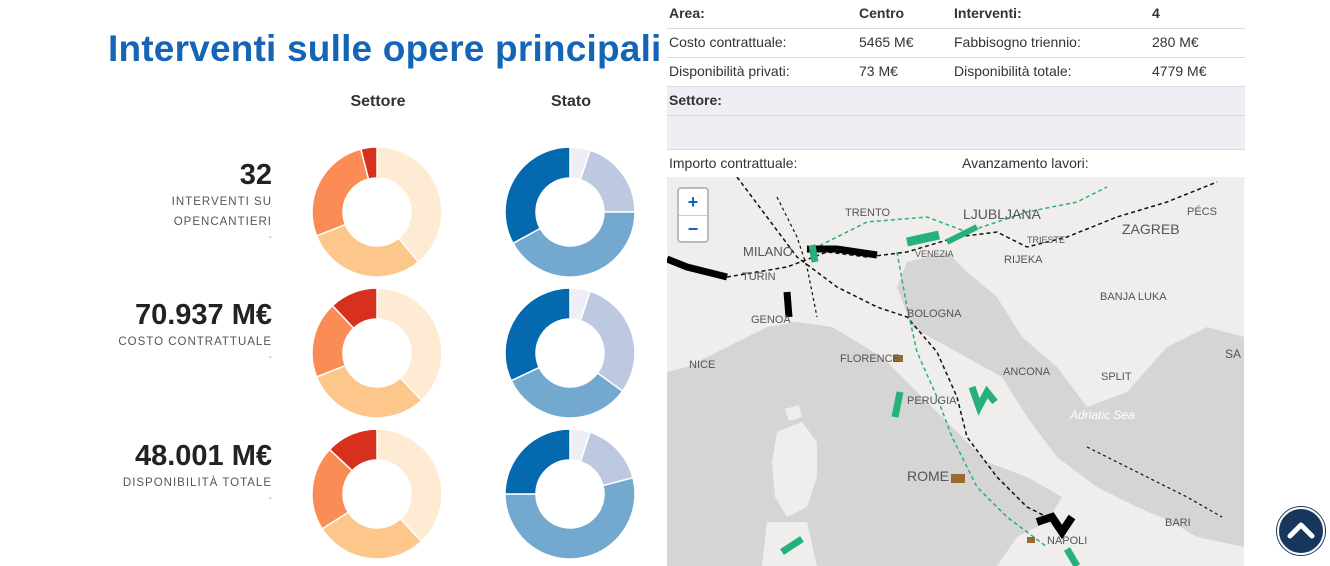  Describe the element at coordinates (693, 229) in the screenshot. I see `zoom-out-button: −` at that location.